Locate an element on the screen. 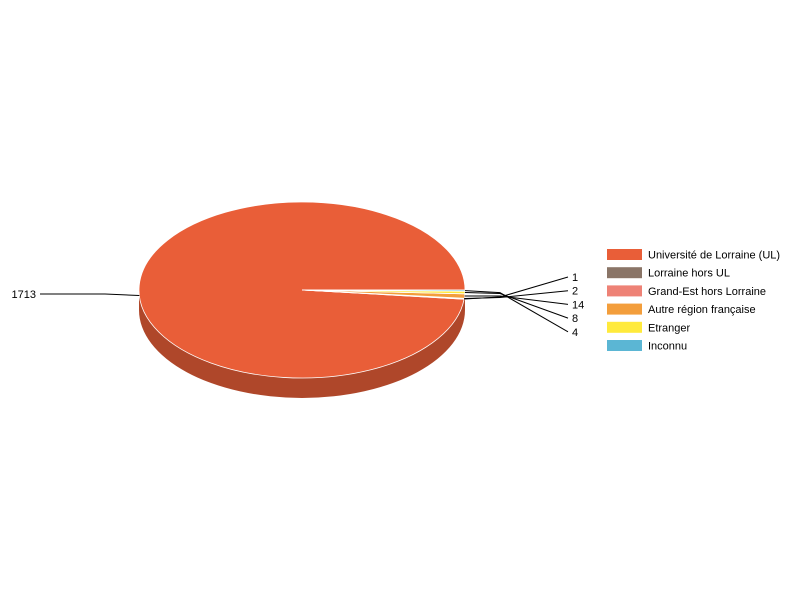 The width and height of the screenshot is (800, 600). legend-label: Grand-Est hors Lorraine is located at coordinates (707, 292).